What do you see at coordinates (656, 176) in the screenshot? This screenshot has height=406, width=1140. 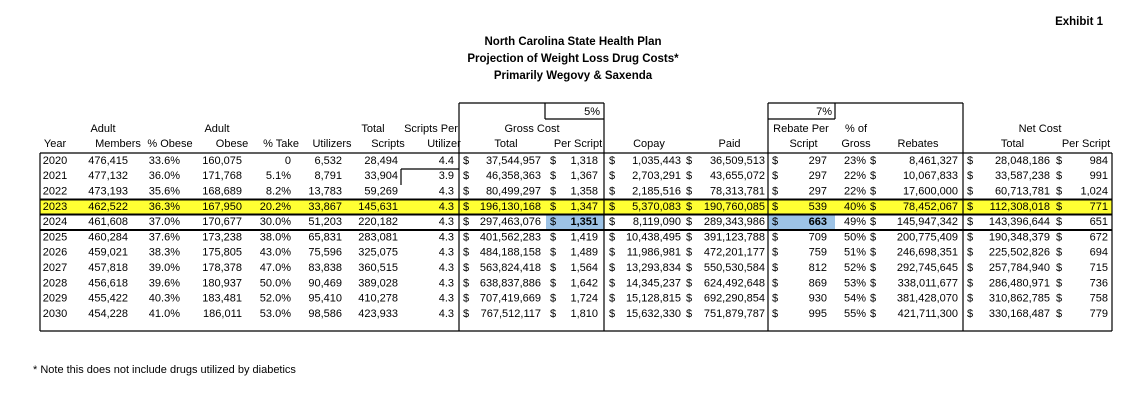 I see `cell: 2,703,291` at bounding box center [656, 176].